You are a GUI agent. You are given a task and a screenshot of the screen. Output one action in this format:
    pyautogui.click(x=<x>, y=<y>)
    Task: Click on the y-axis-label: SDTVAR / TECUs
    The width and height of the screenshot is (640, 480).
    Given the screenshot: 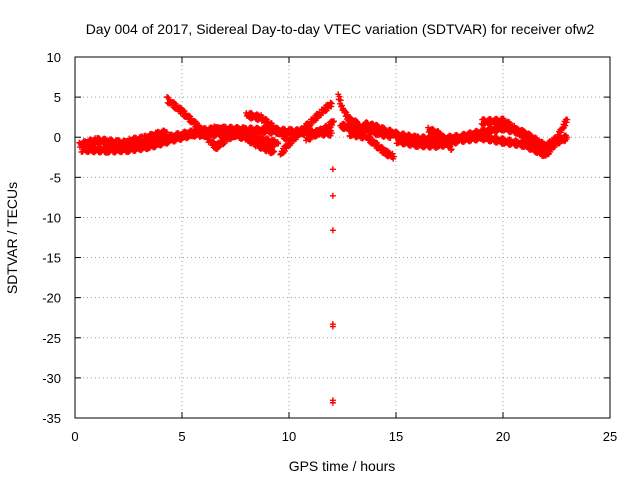 What is the action you would take?
    pyautogui.click(x=12, y=238)
    